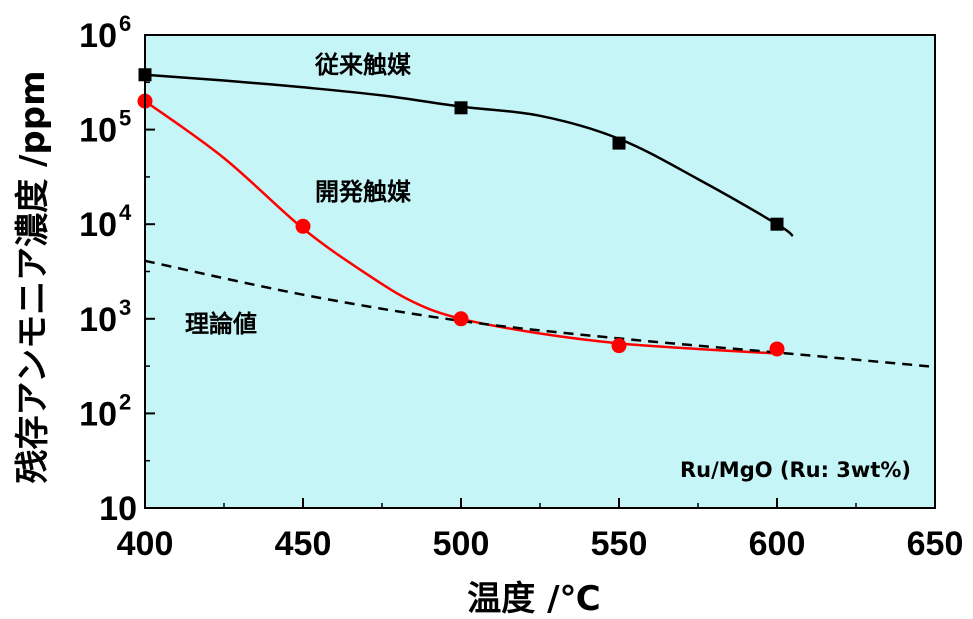  I want to click on annotation-catalyst: Ru/MgO (Ru: 3wt%), so click(795, 470).